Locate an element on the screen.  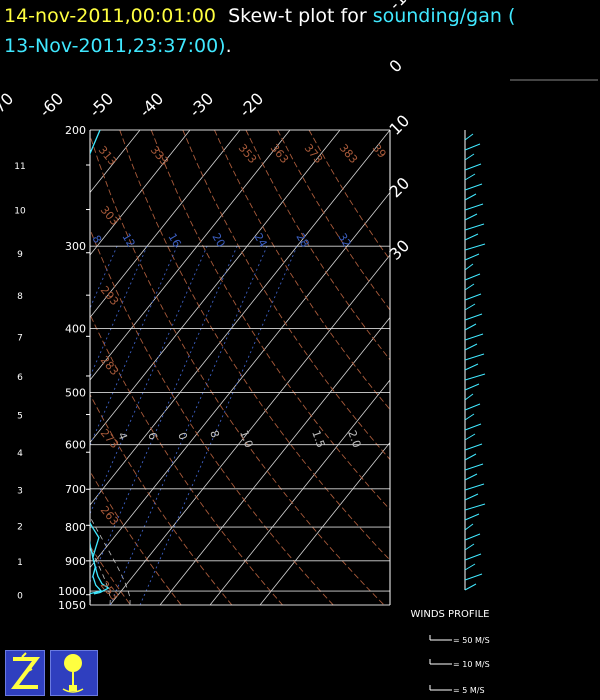
moist-ratio-label: 2.0 is located at coordinates (354, 439).